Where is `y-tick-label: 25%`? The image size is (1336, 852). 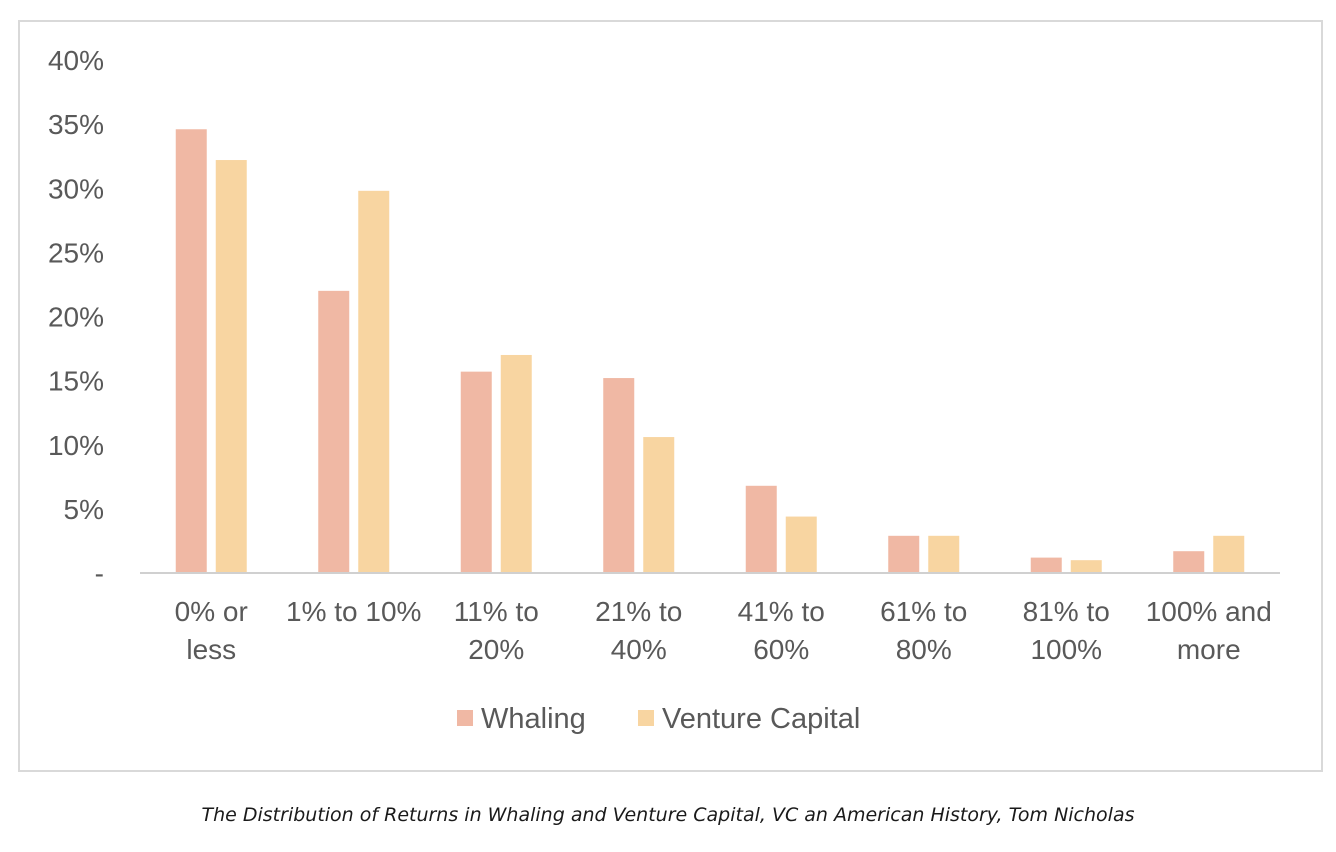
y-tick-label: 25% is located at coordinates (76, 252).